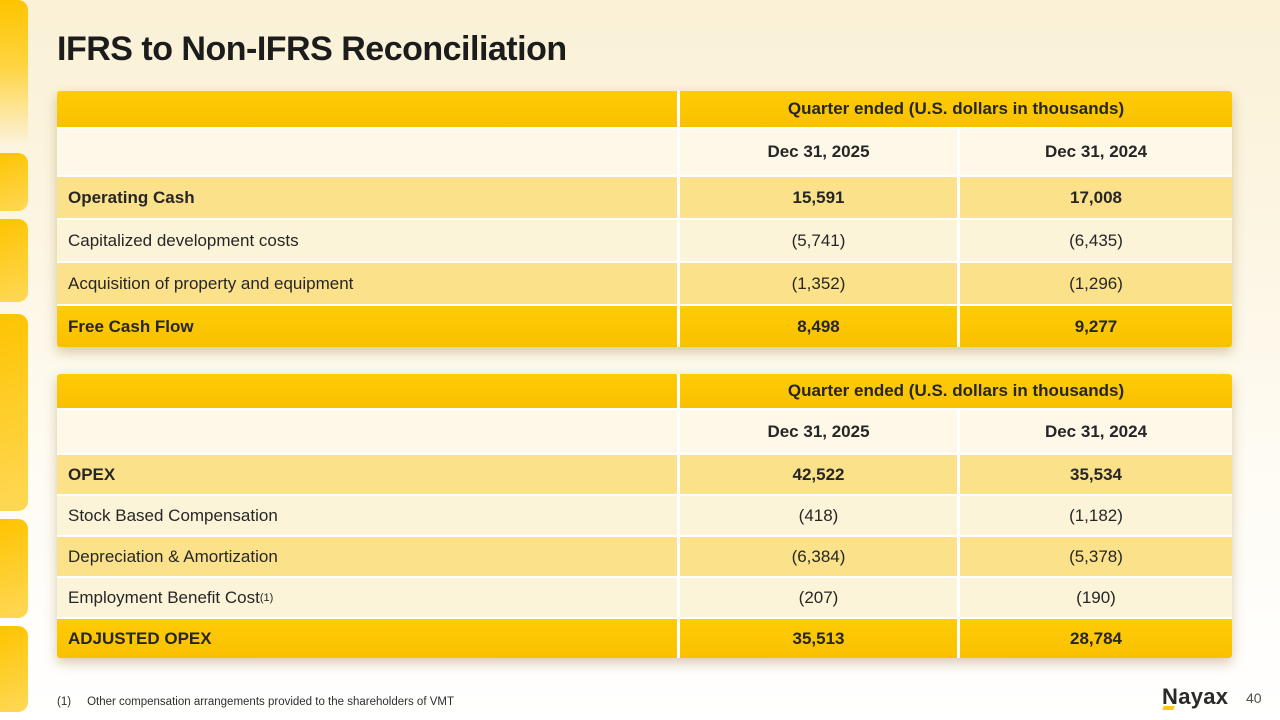 This screenshot has height=720, width=1280. Describe the element at coordinates (818, 283) in the screenshot. I see `row-value-2025: (1,352)` at that location.